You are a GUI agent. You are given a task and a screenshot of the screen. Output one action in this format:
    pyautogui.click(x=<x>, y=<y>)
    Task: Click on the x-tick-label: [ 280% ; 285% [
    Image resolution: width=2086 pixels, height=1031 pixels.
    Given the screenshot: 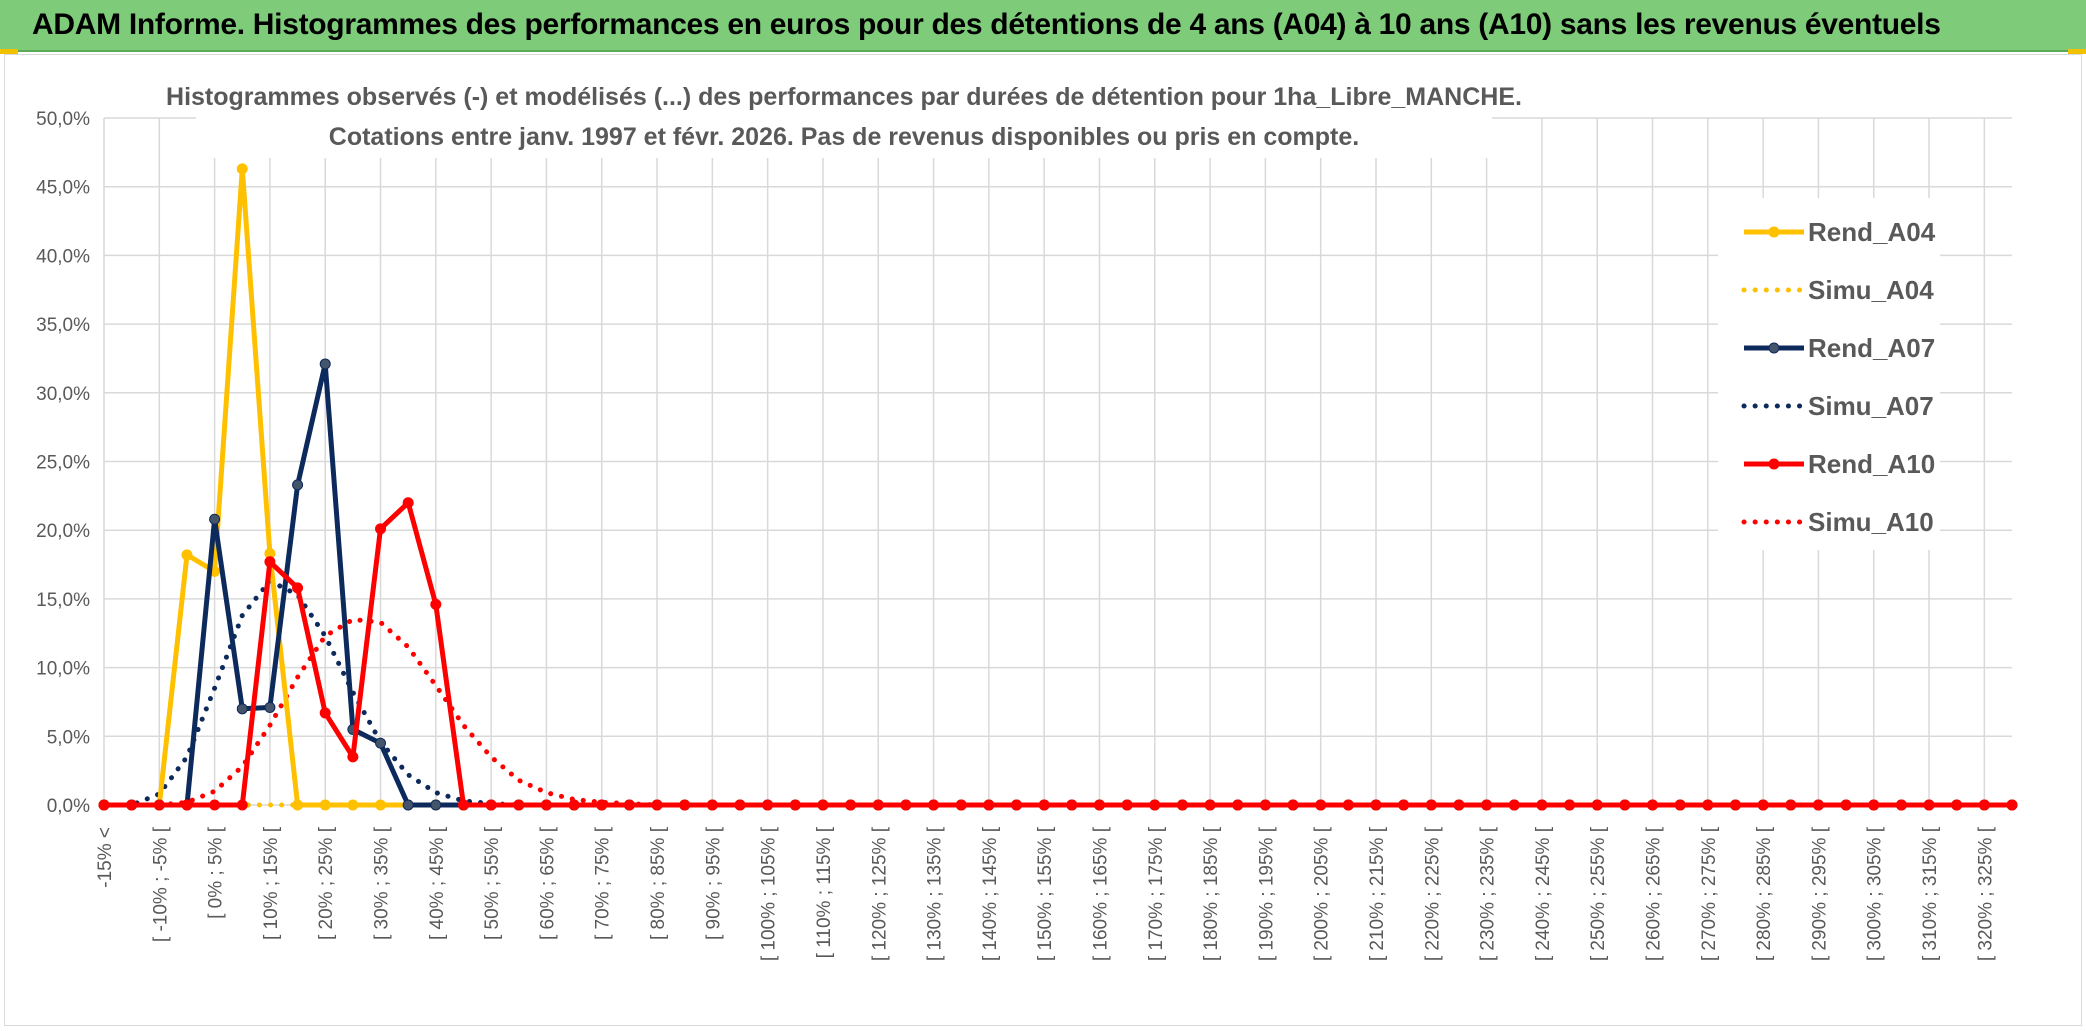 What is the action you would take?
    pyautogui.click(x=1764, y=893)
    